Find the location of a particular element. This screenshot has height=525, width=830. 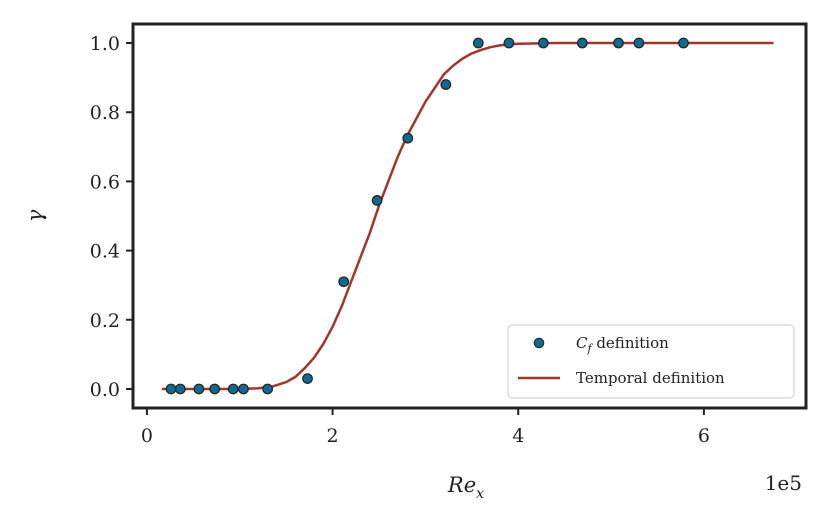

y-tick-label: 1.0 is located at coordinates (105, 44).